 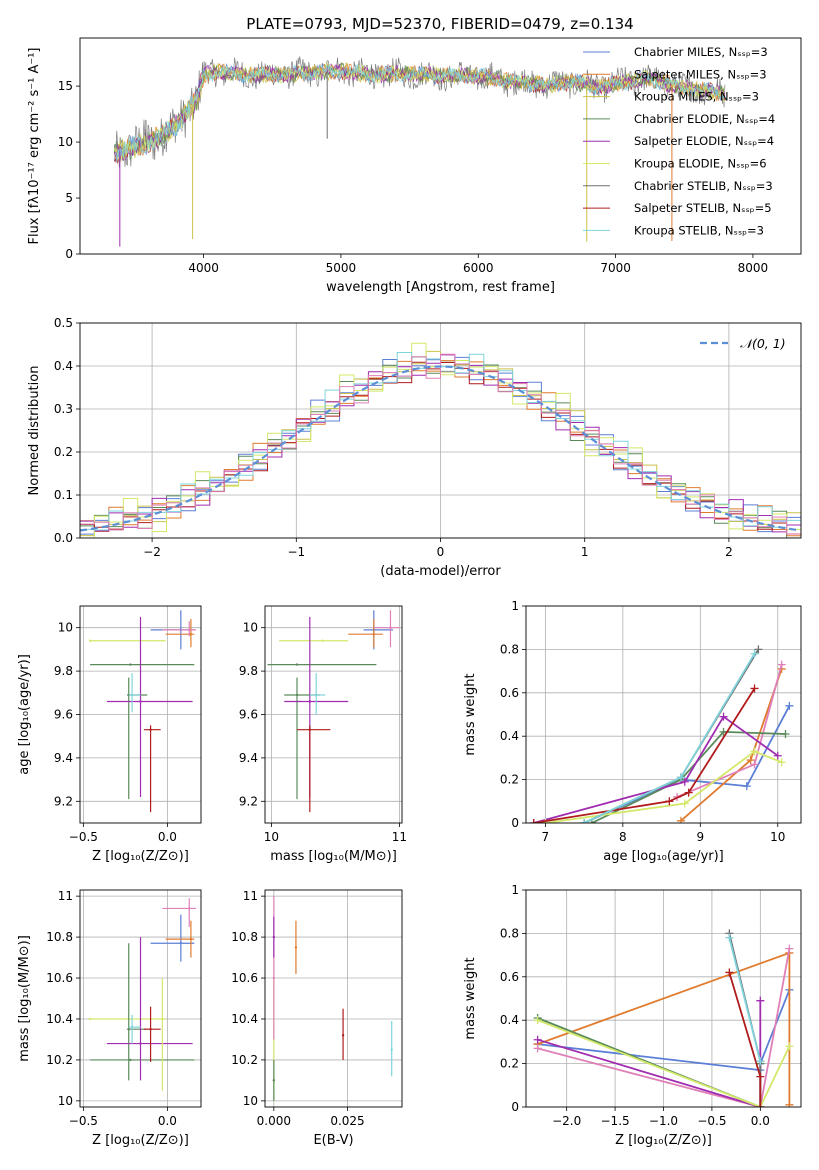 What do you see at coordinates (24, 998) in the screenshot?
I see `y-axis-label: mass [log₁₀(M/M⊙)]` at bounding box center [24, 998].